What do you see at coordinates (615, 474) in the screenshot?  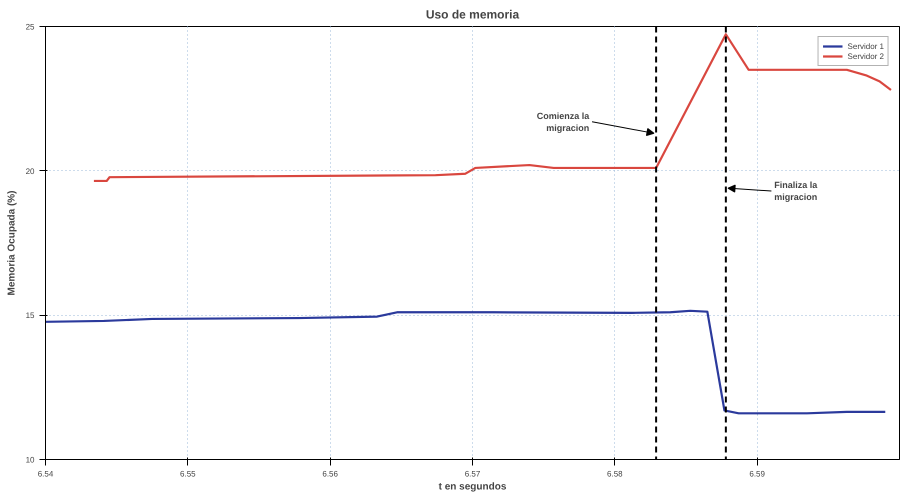 I see `x-tick-label: 6.58` at bounding box center [615, 474].